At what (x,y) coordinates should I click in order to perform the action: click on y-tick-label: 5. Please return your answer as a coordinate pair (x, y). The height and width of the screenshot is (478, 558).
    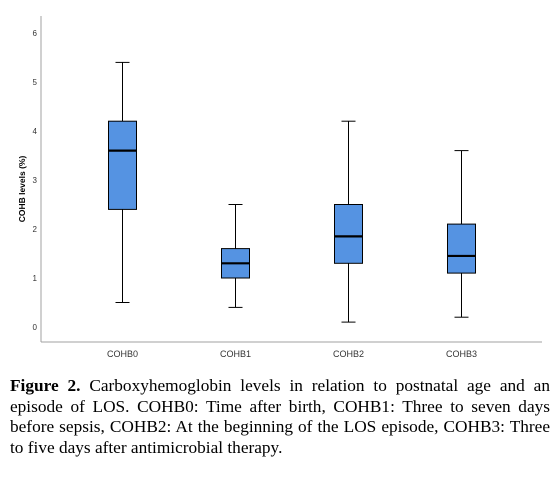
    Looking at the image, I should click on (35, 82).